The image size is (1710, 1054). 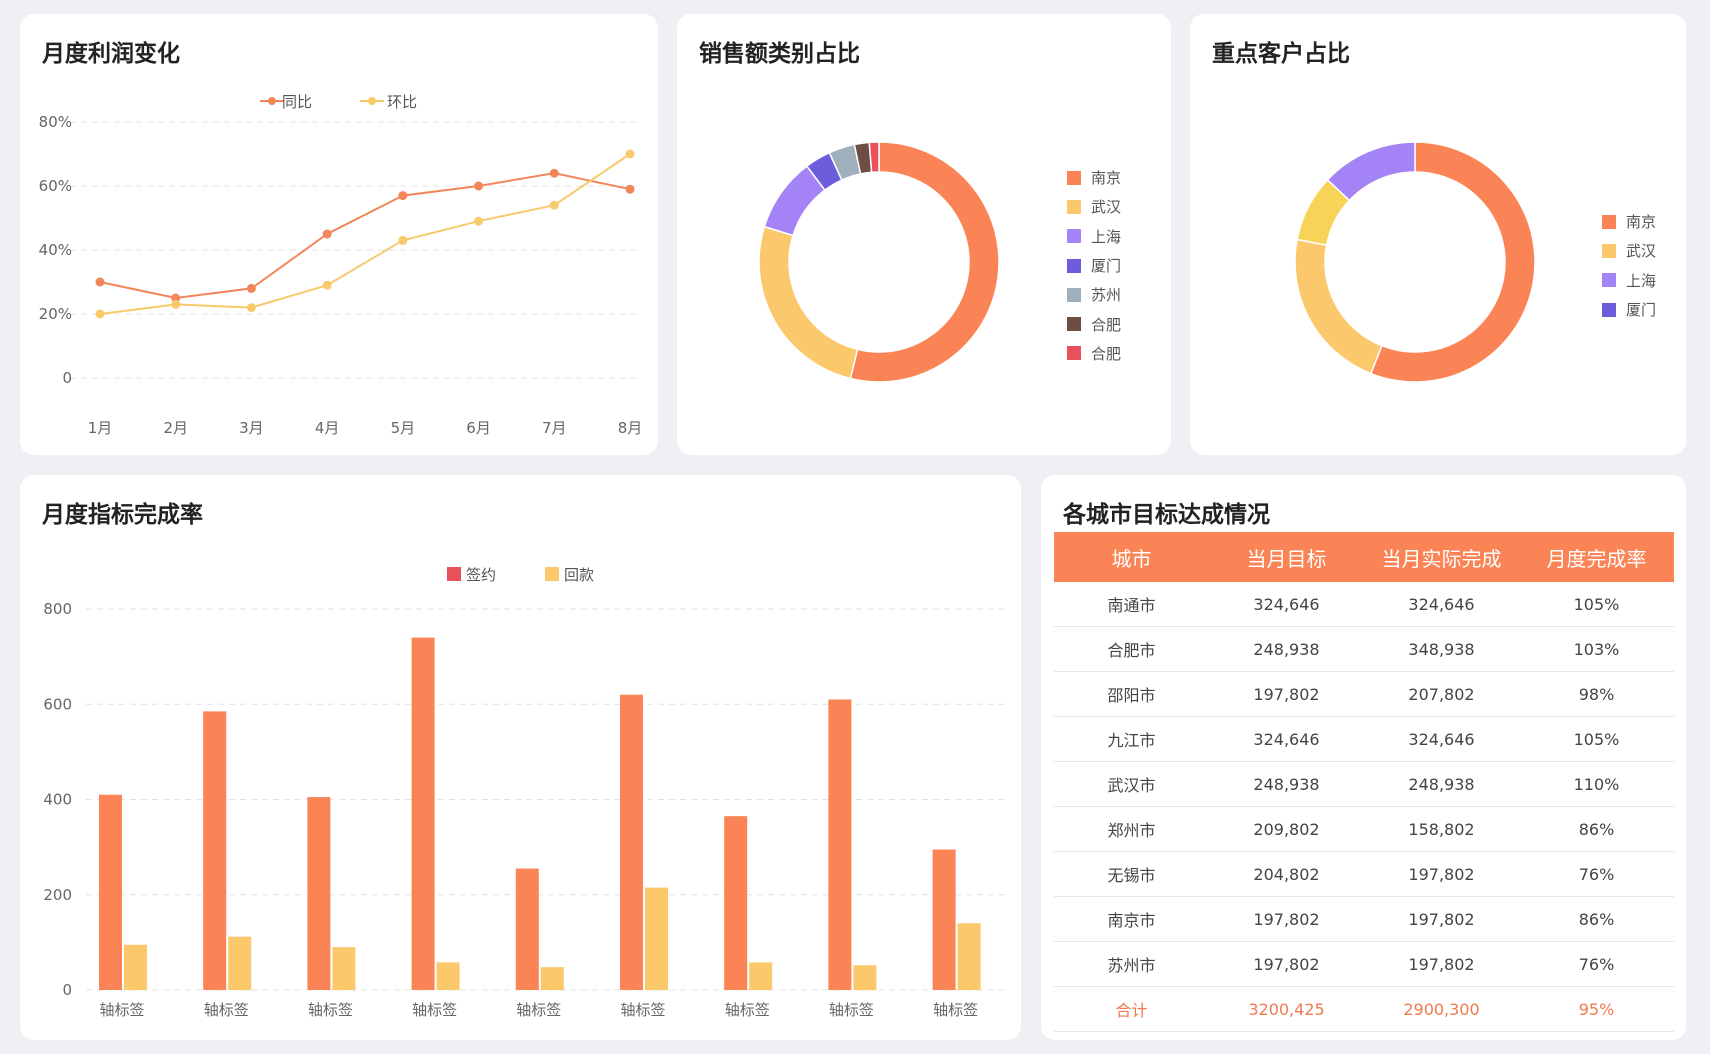 What do you see at coordinates (1286, 874) in the screenshot?
I see `cell-target: 204,802` at bounding box center [1286, 874].